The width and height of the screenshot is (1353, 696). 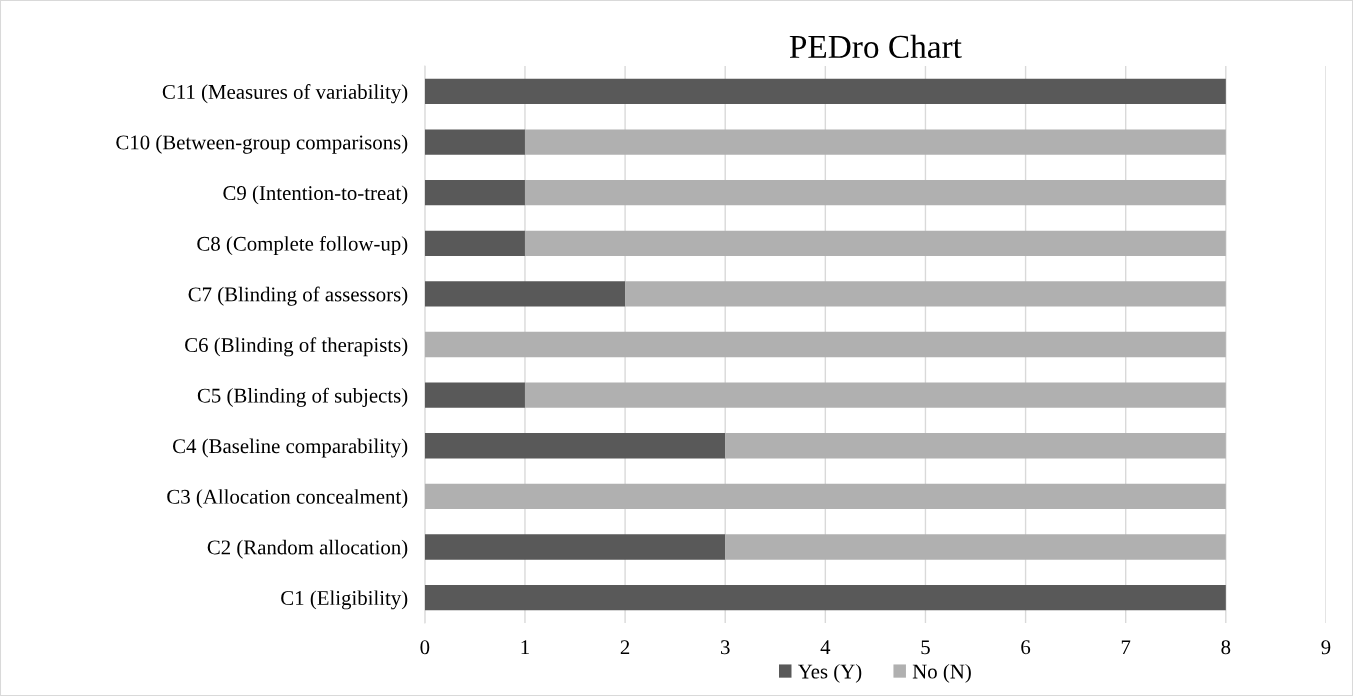 I want to click on y-tick-label: C10 (Between-group comparisons), so click(x=262, y=144).